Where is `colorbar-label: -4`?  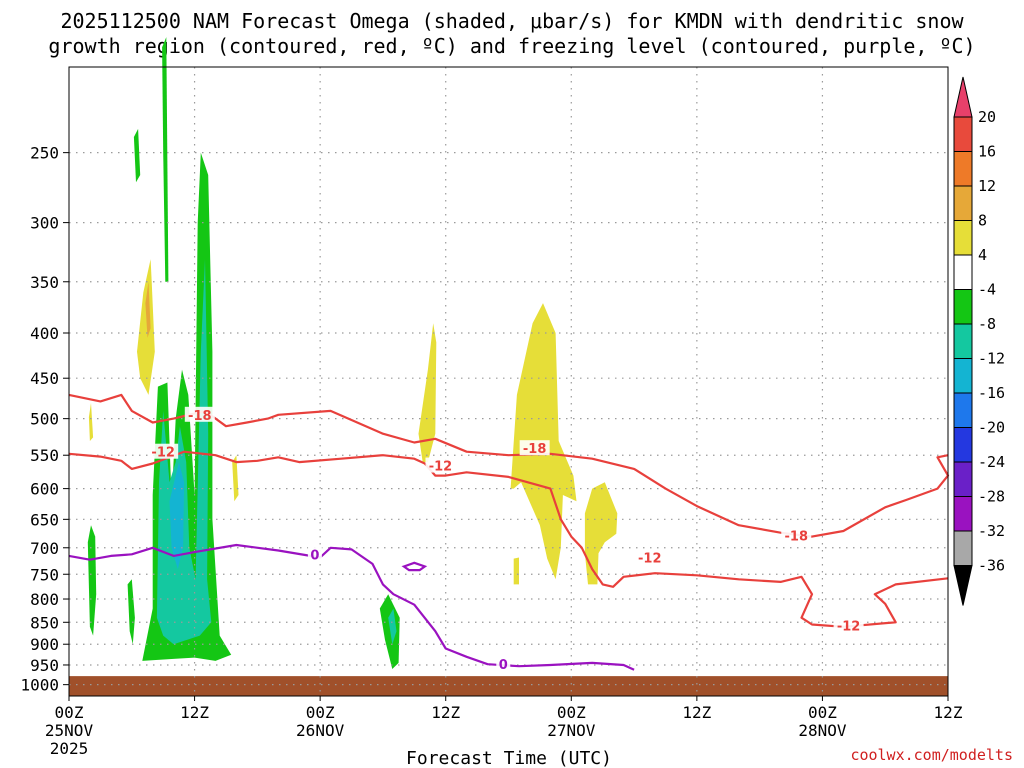
colorbar-label: -4 is located at coordinates (987, 290).